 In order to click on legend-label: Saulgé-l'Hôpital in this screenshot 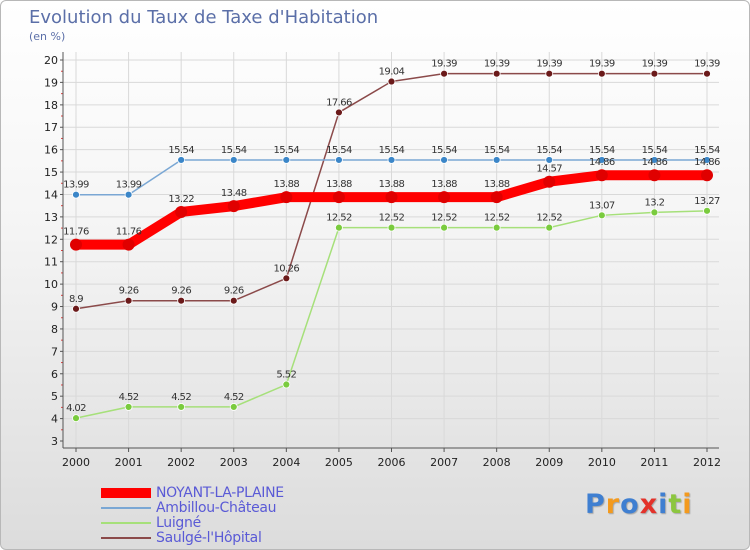, I will do `click(209, 538)`.